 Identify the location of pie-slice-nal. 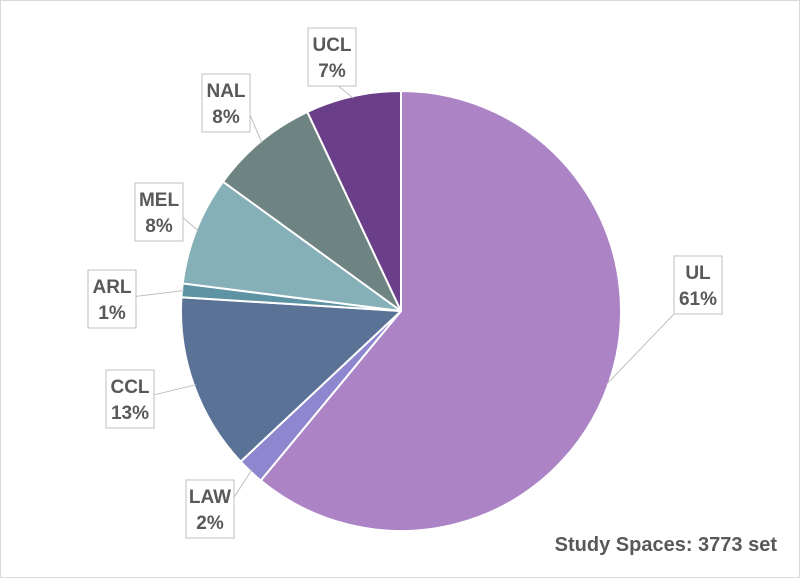
(312, 211).